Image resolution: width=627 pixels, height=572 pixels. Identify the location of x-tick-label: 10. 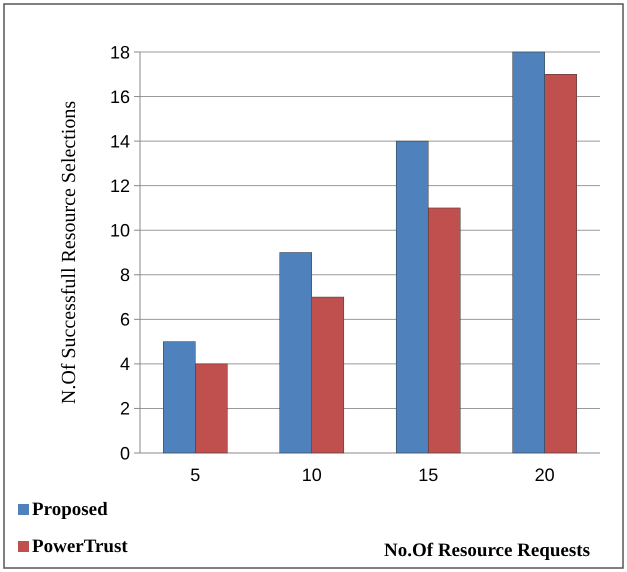
(312, 475).